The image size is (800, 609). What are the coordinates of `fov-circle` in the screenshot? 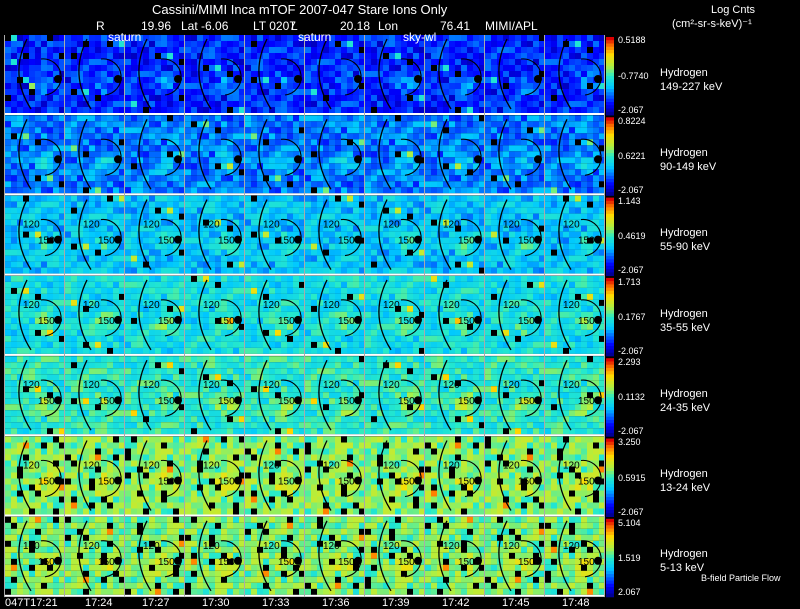 It's located at (471, 157).